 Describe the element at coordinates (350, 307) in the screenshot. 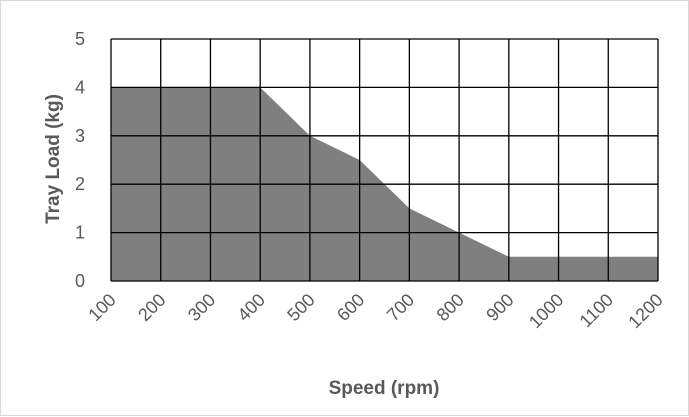

I see `x-tick-label: 600` at that location.